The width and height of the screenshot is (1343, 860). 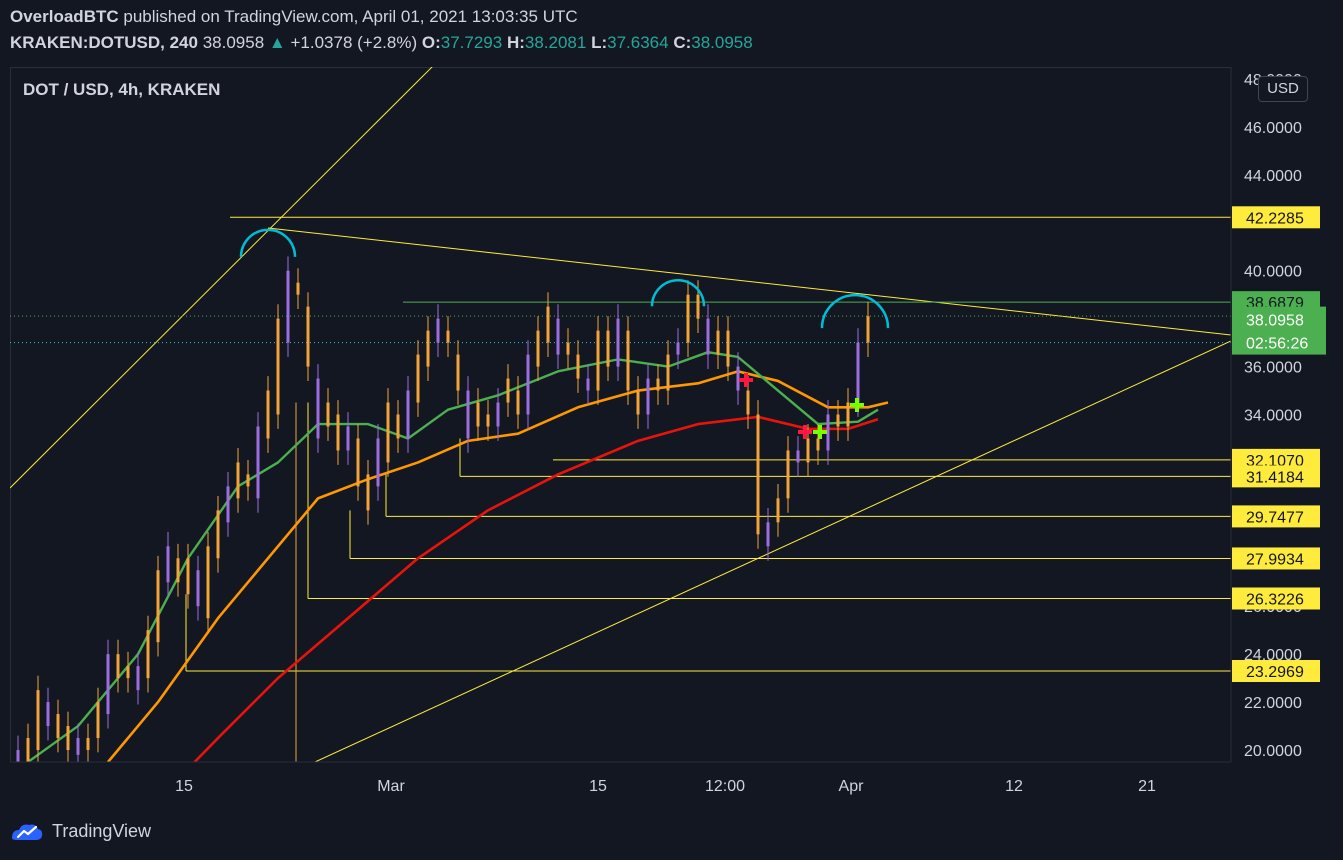 What do you see at coordinates (277, 42) in the screenshot?
I see `change-arrow-icon: ▲` at bounding box center [277, 42].